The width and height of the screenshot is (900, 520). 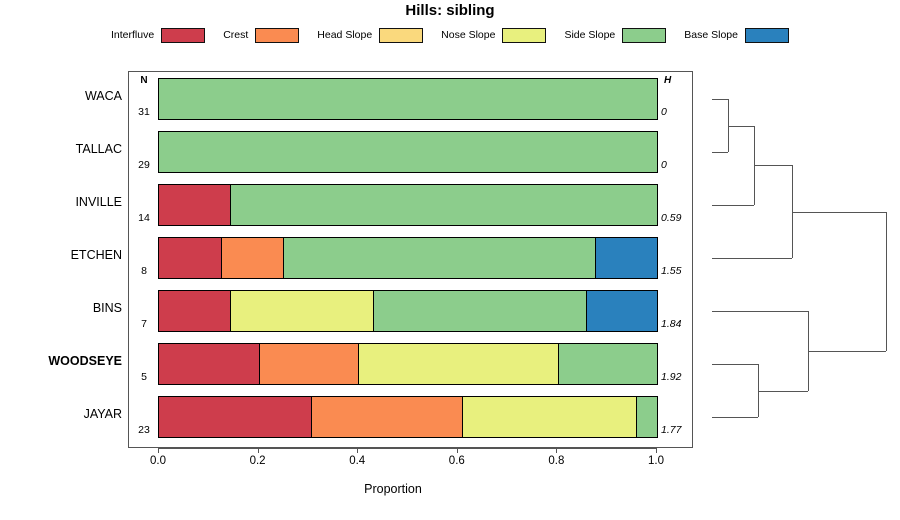 I want to click on y-axis-label-waca: WACA, so click(x=103, y=96).